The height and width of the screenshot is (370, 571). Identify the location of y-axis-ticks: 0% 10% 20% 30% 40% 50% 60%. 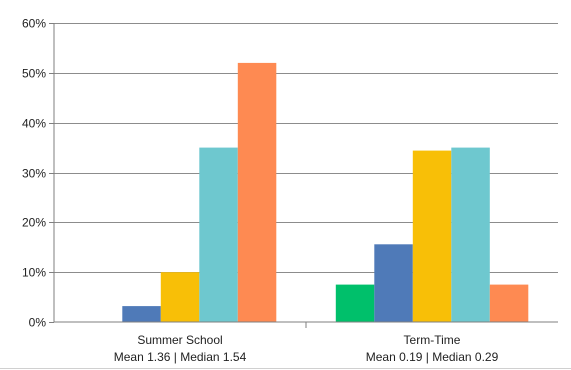
(38, 173).